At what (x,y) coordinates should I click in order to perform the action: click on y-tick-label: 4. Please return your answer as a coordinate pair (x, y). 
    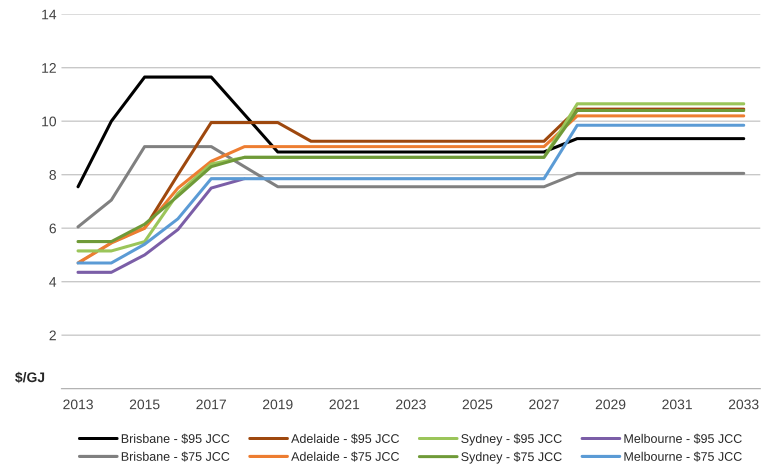
    Looking at the image, I should click on (52, 282).